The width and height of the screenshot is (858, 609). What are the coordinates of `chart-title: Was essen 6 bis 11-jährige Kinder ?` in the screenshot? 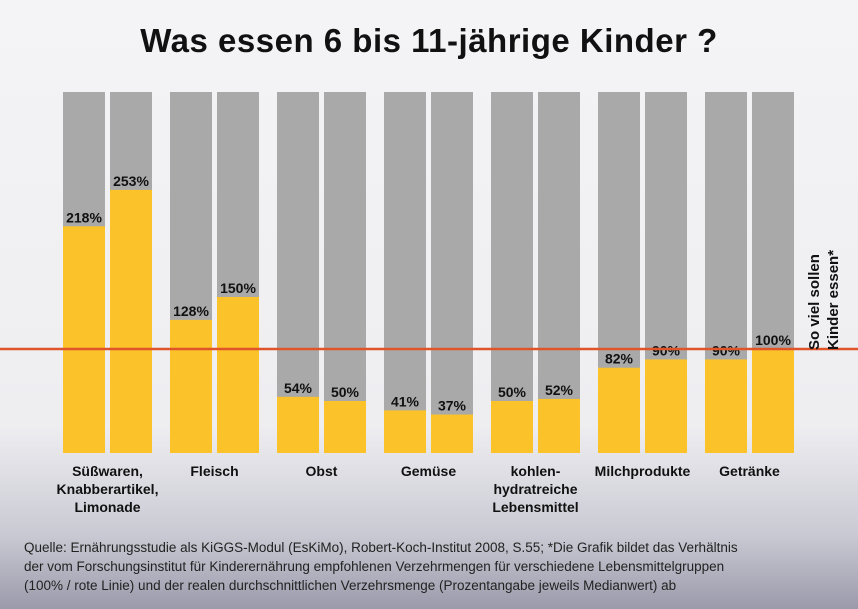 It's located at (429, 40).